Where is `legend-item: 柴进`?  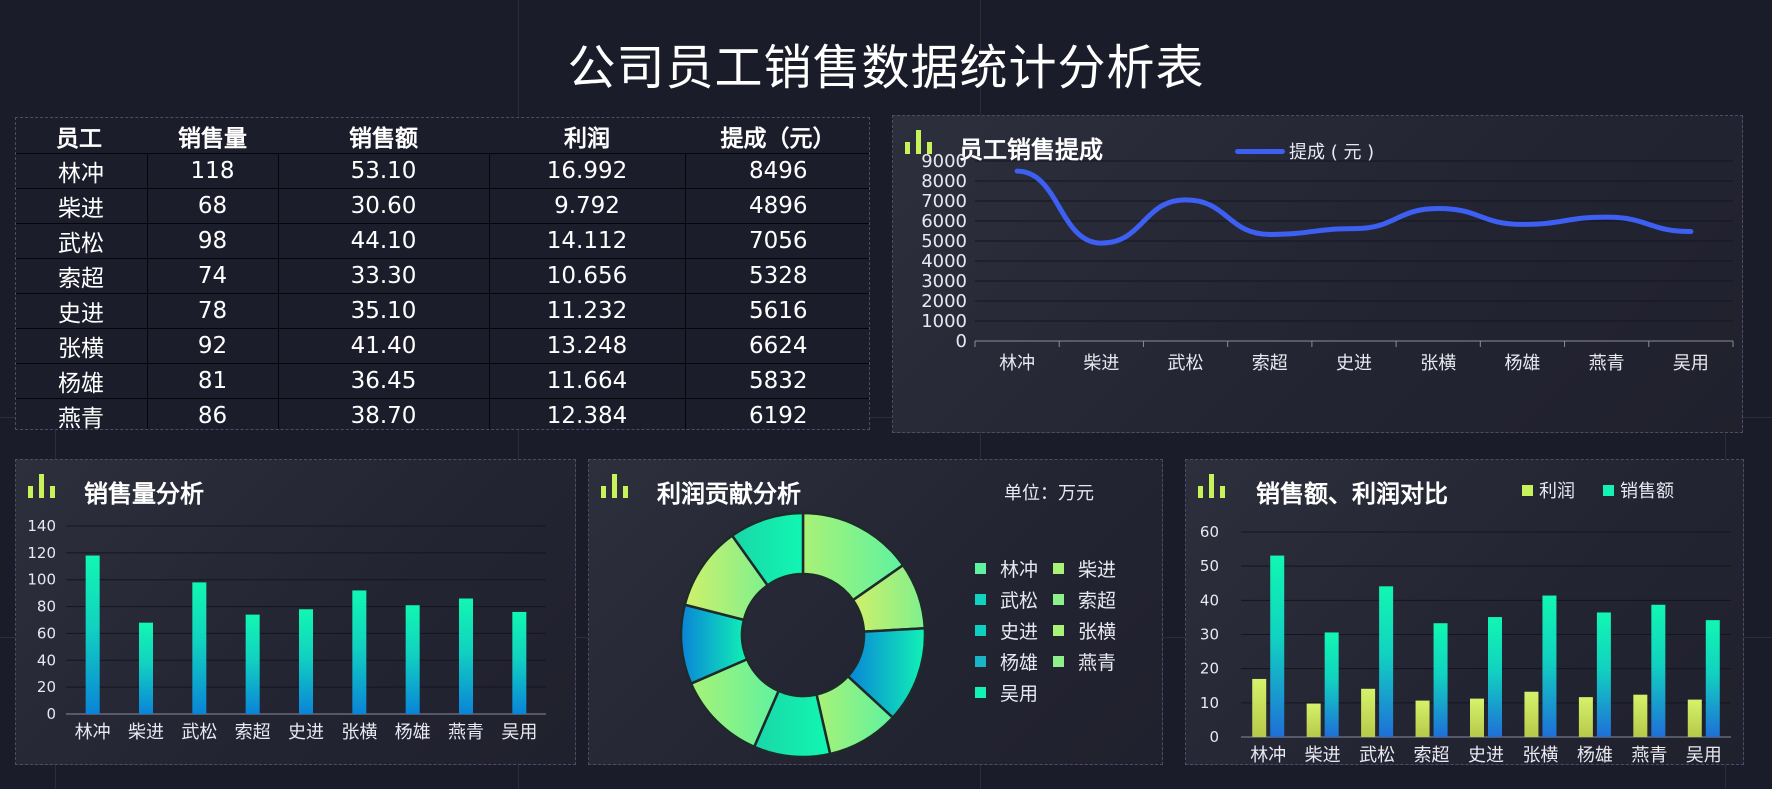
legend-item: 柴进 is located at coordinates (1084, 568).